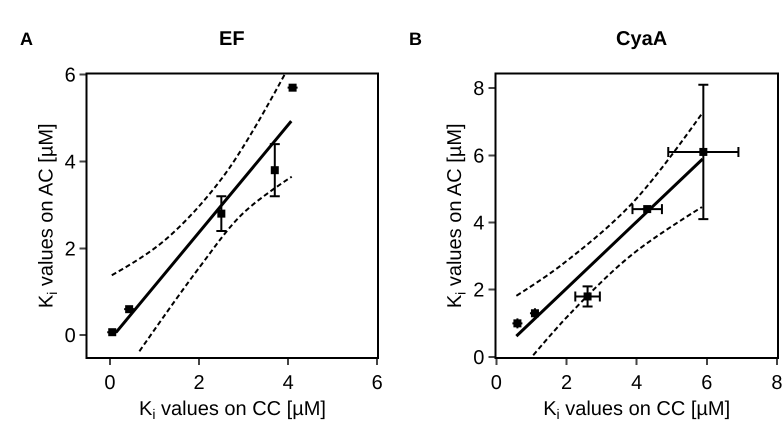 This screenshot has width=783, height=445. I want to click on text: A, so click(26, 39).